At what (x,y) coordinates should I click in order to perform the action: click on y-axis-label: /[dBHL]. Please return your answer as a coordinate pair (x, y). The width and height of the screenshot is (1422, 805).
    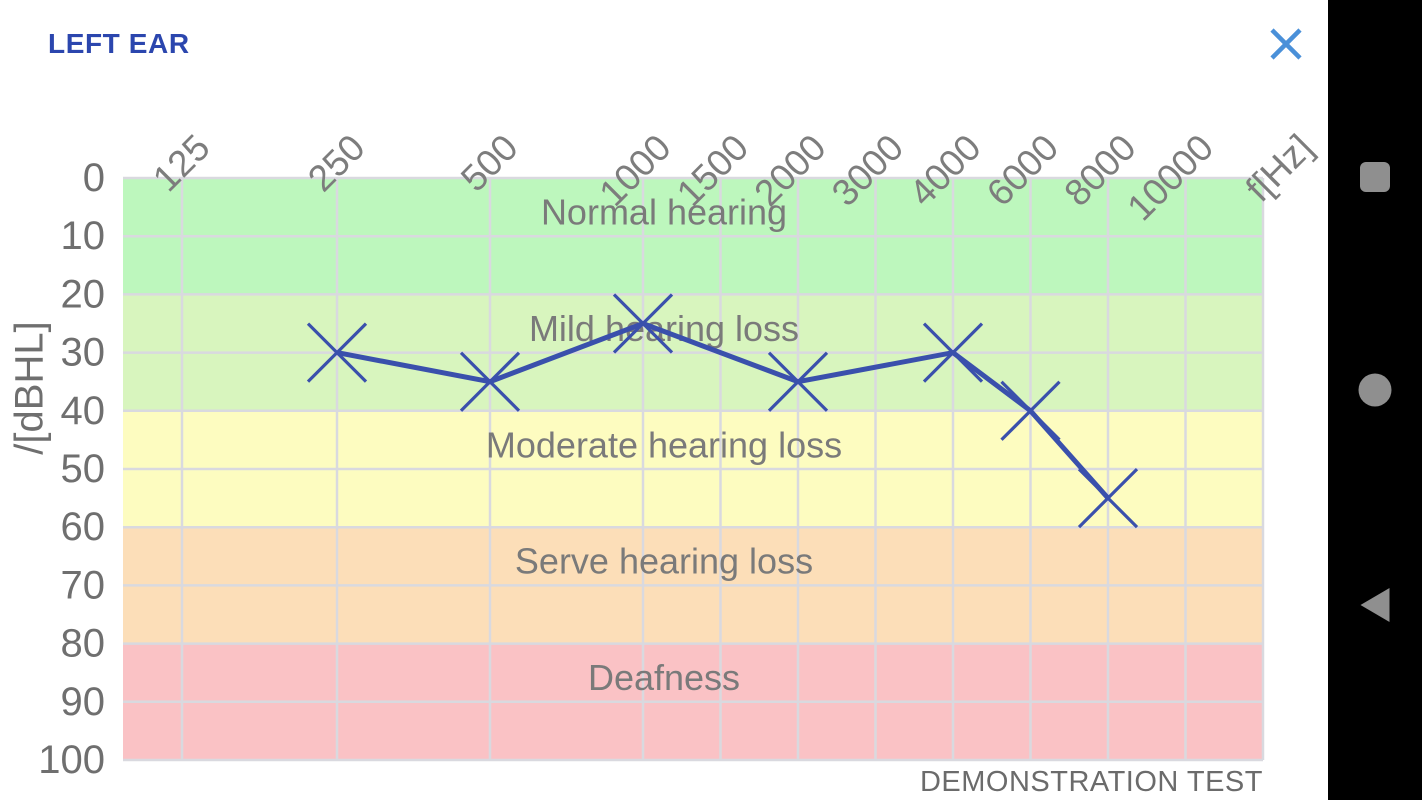
    Looking at the image, I should click on (29, 388).